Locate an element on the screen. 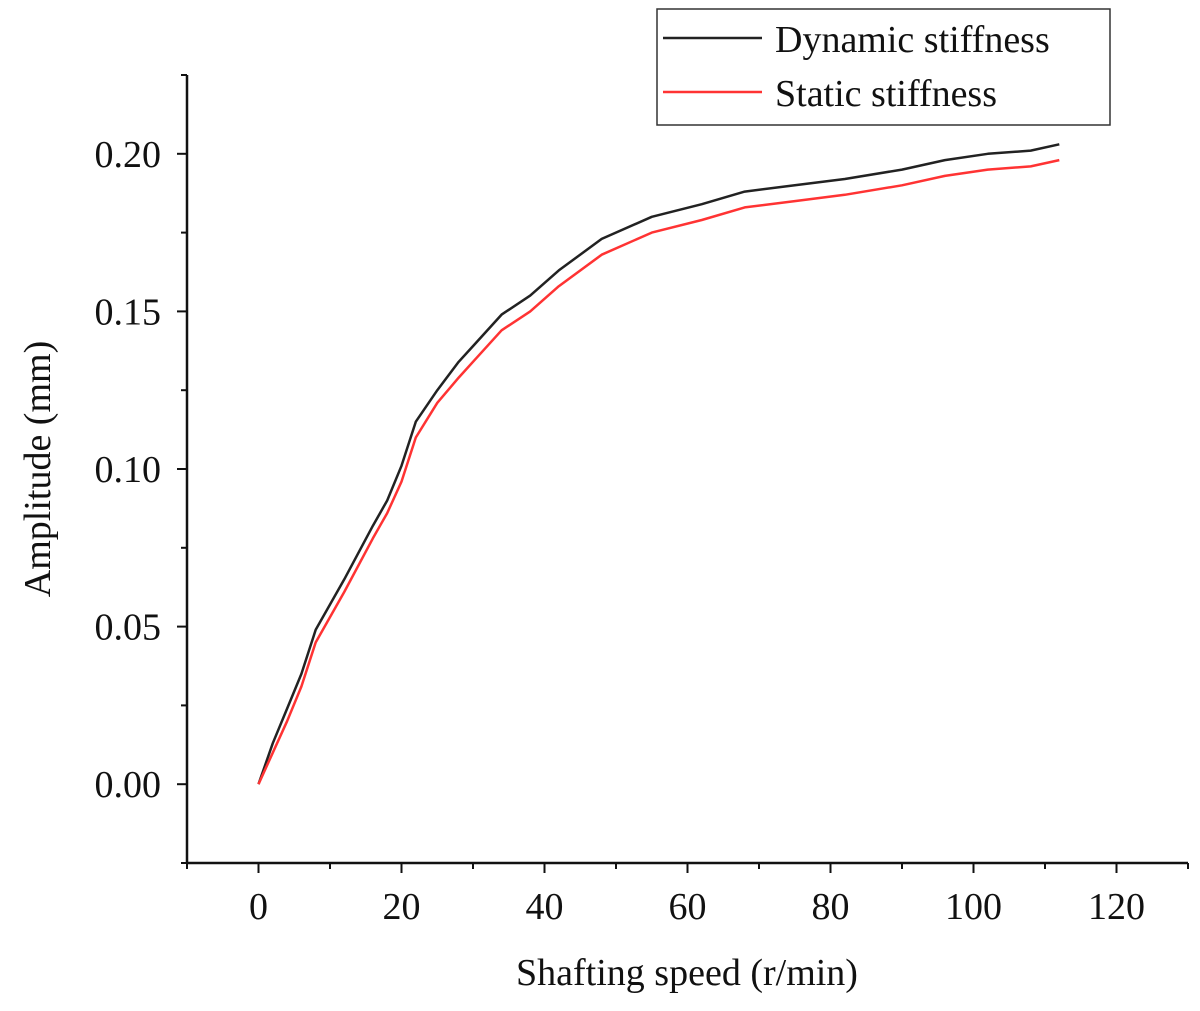  x-tick-label: 100 is located at coordinates (973, 907).